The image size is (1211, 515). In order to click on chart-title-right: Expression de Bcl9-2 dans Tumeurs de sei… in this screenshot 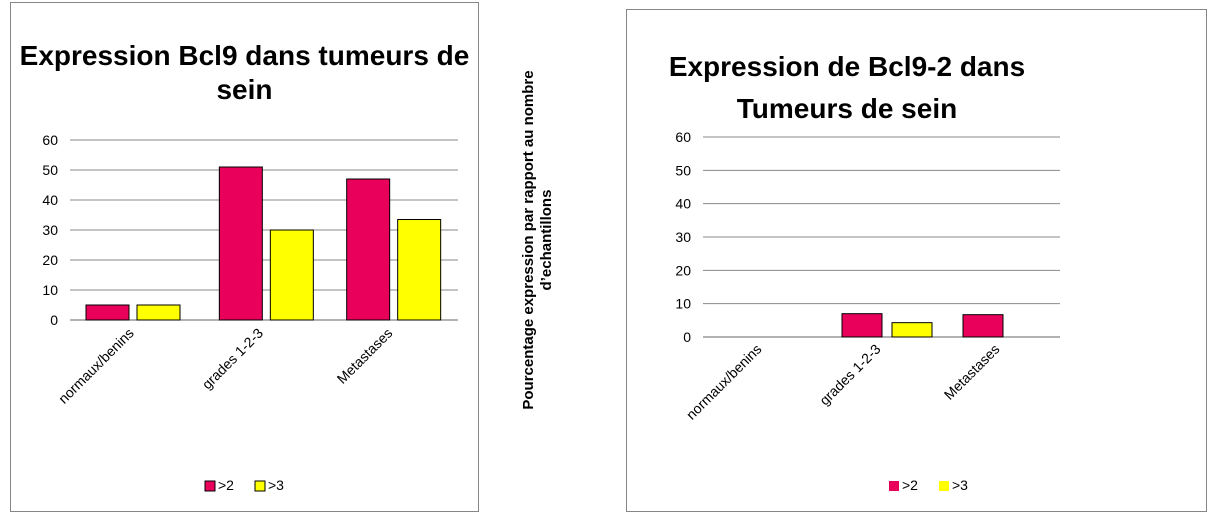, I will do `click(847, 87)`.